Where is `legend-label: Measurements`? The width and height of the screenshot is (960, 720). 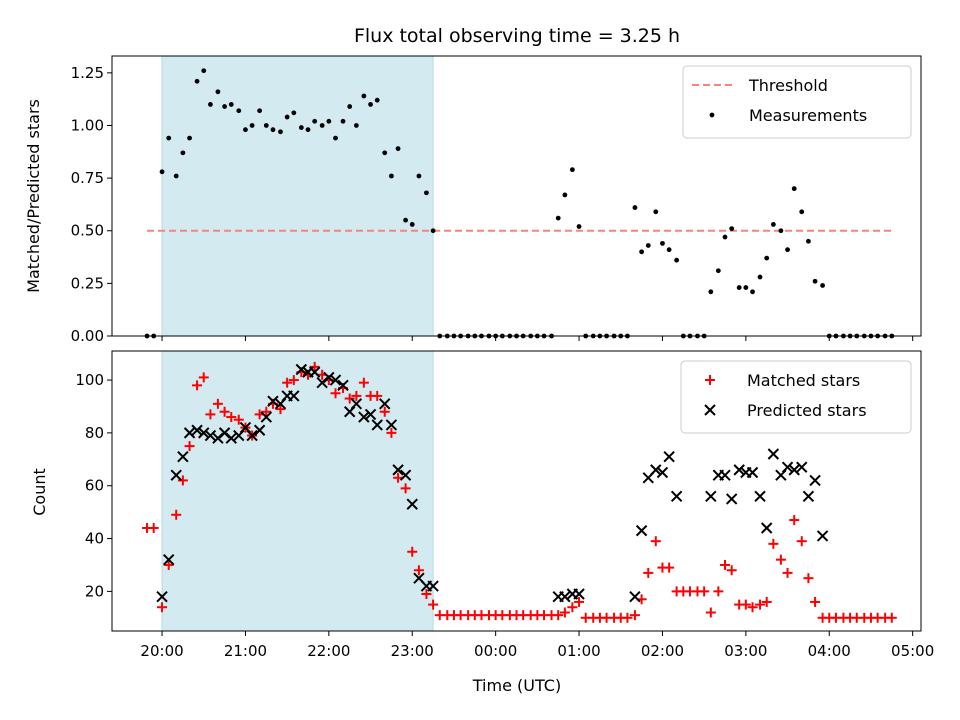
legend-label: Measurements is located at coordinates (808, 115).